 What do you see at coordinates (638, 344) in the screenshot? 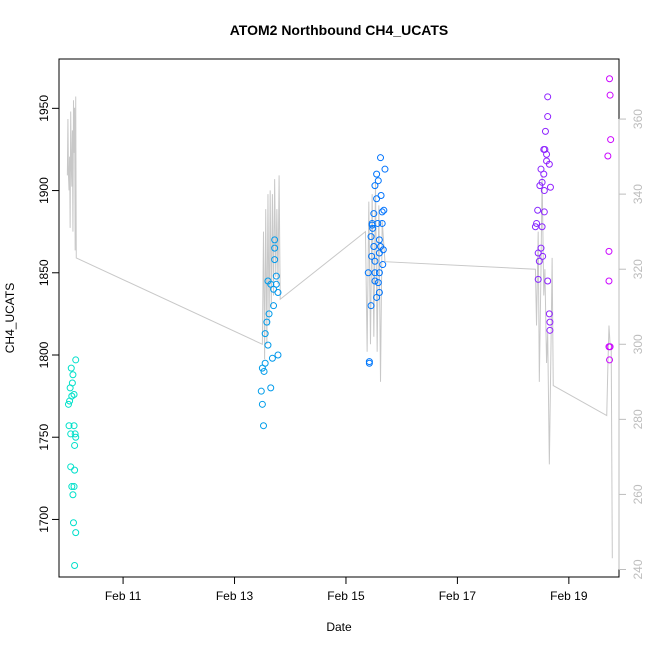
I see `y-tick-label-right: 300` at bounding box center [638, 344].